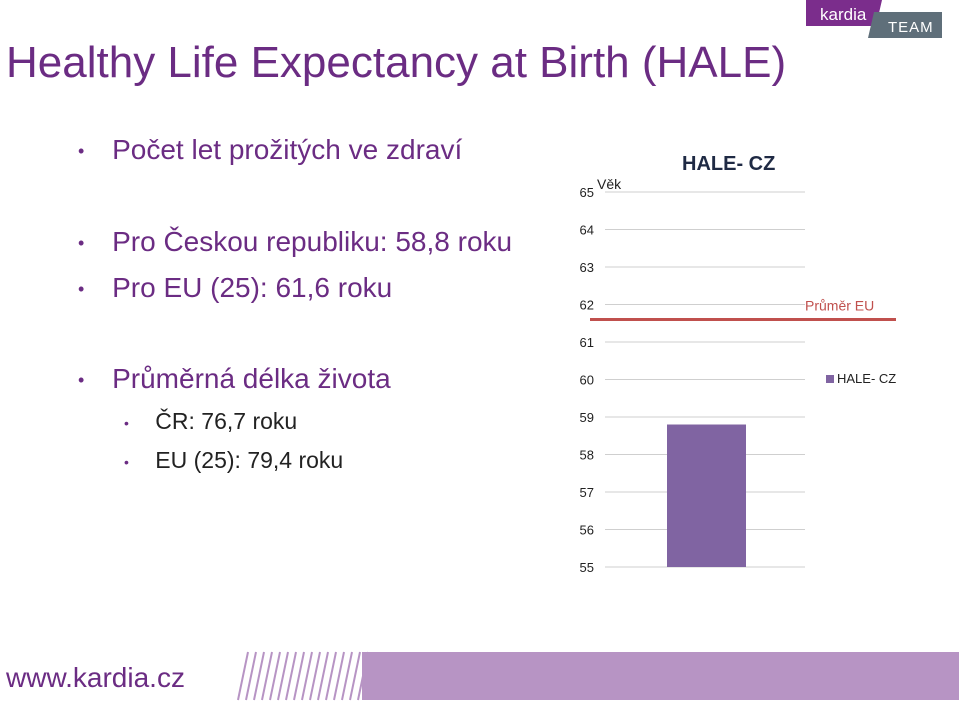 The width and height of the screenshot is (959, 703). I want to click on y-tick-label: 58, so click(587, 455).